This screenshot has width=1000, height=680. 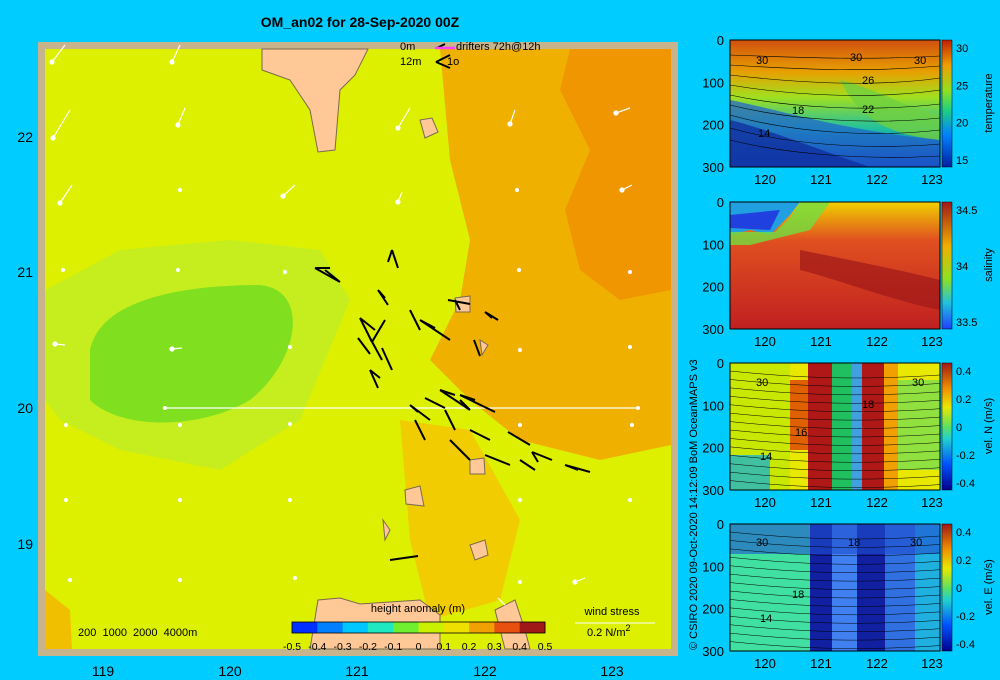 What do you see at coordinates (966, 323) in the screenshot?
I see `colorbar-tick: 33.5` at bounding box center [966, 323].